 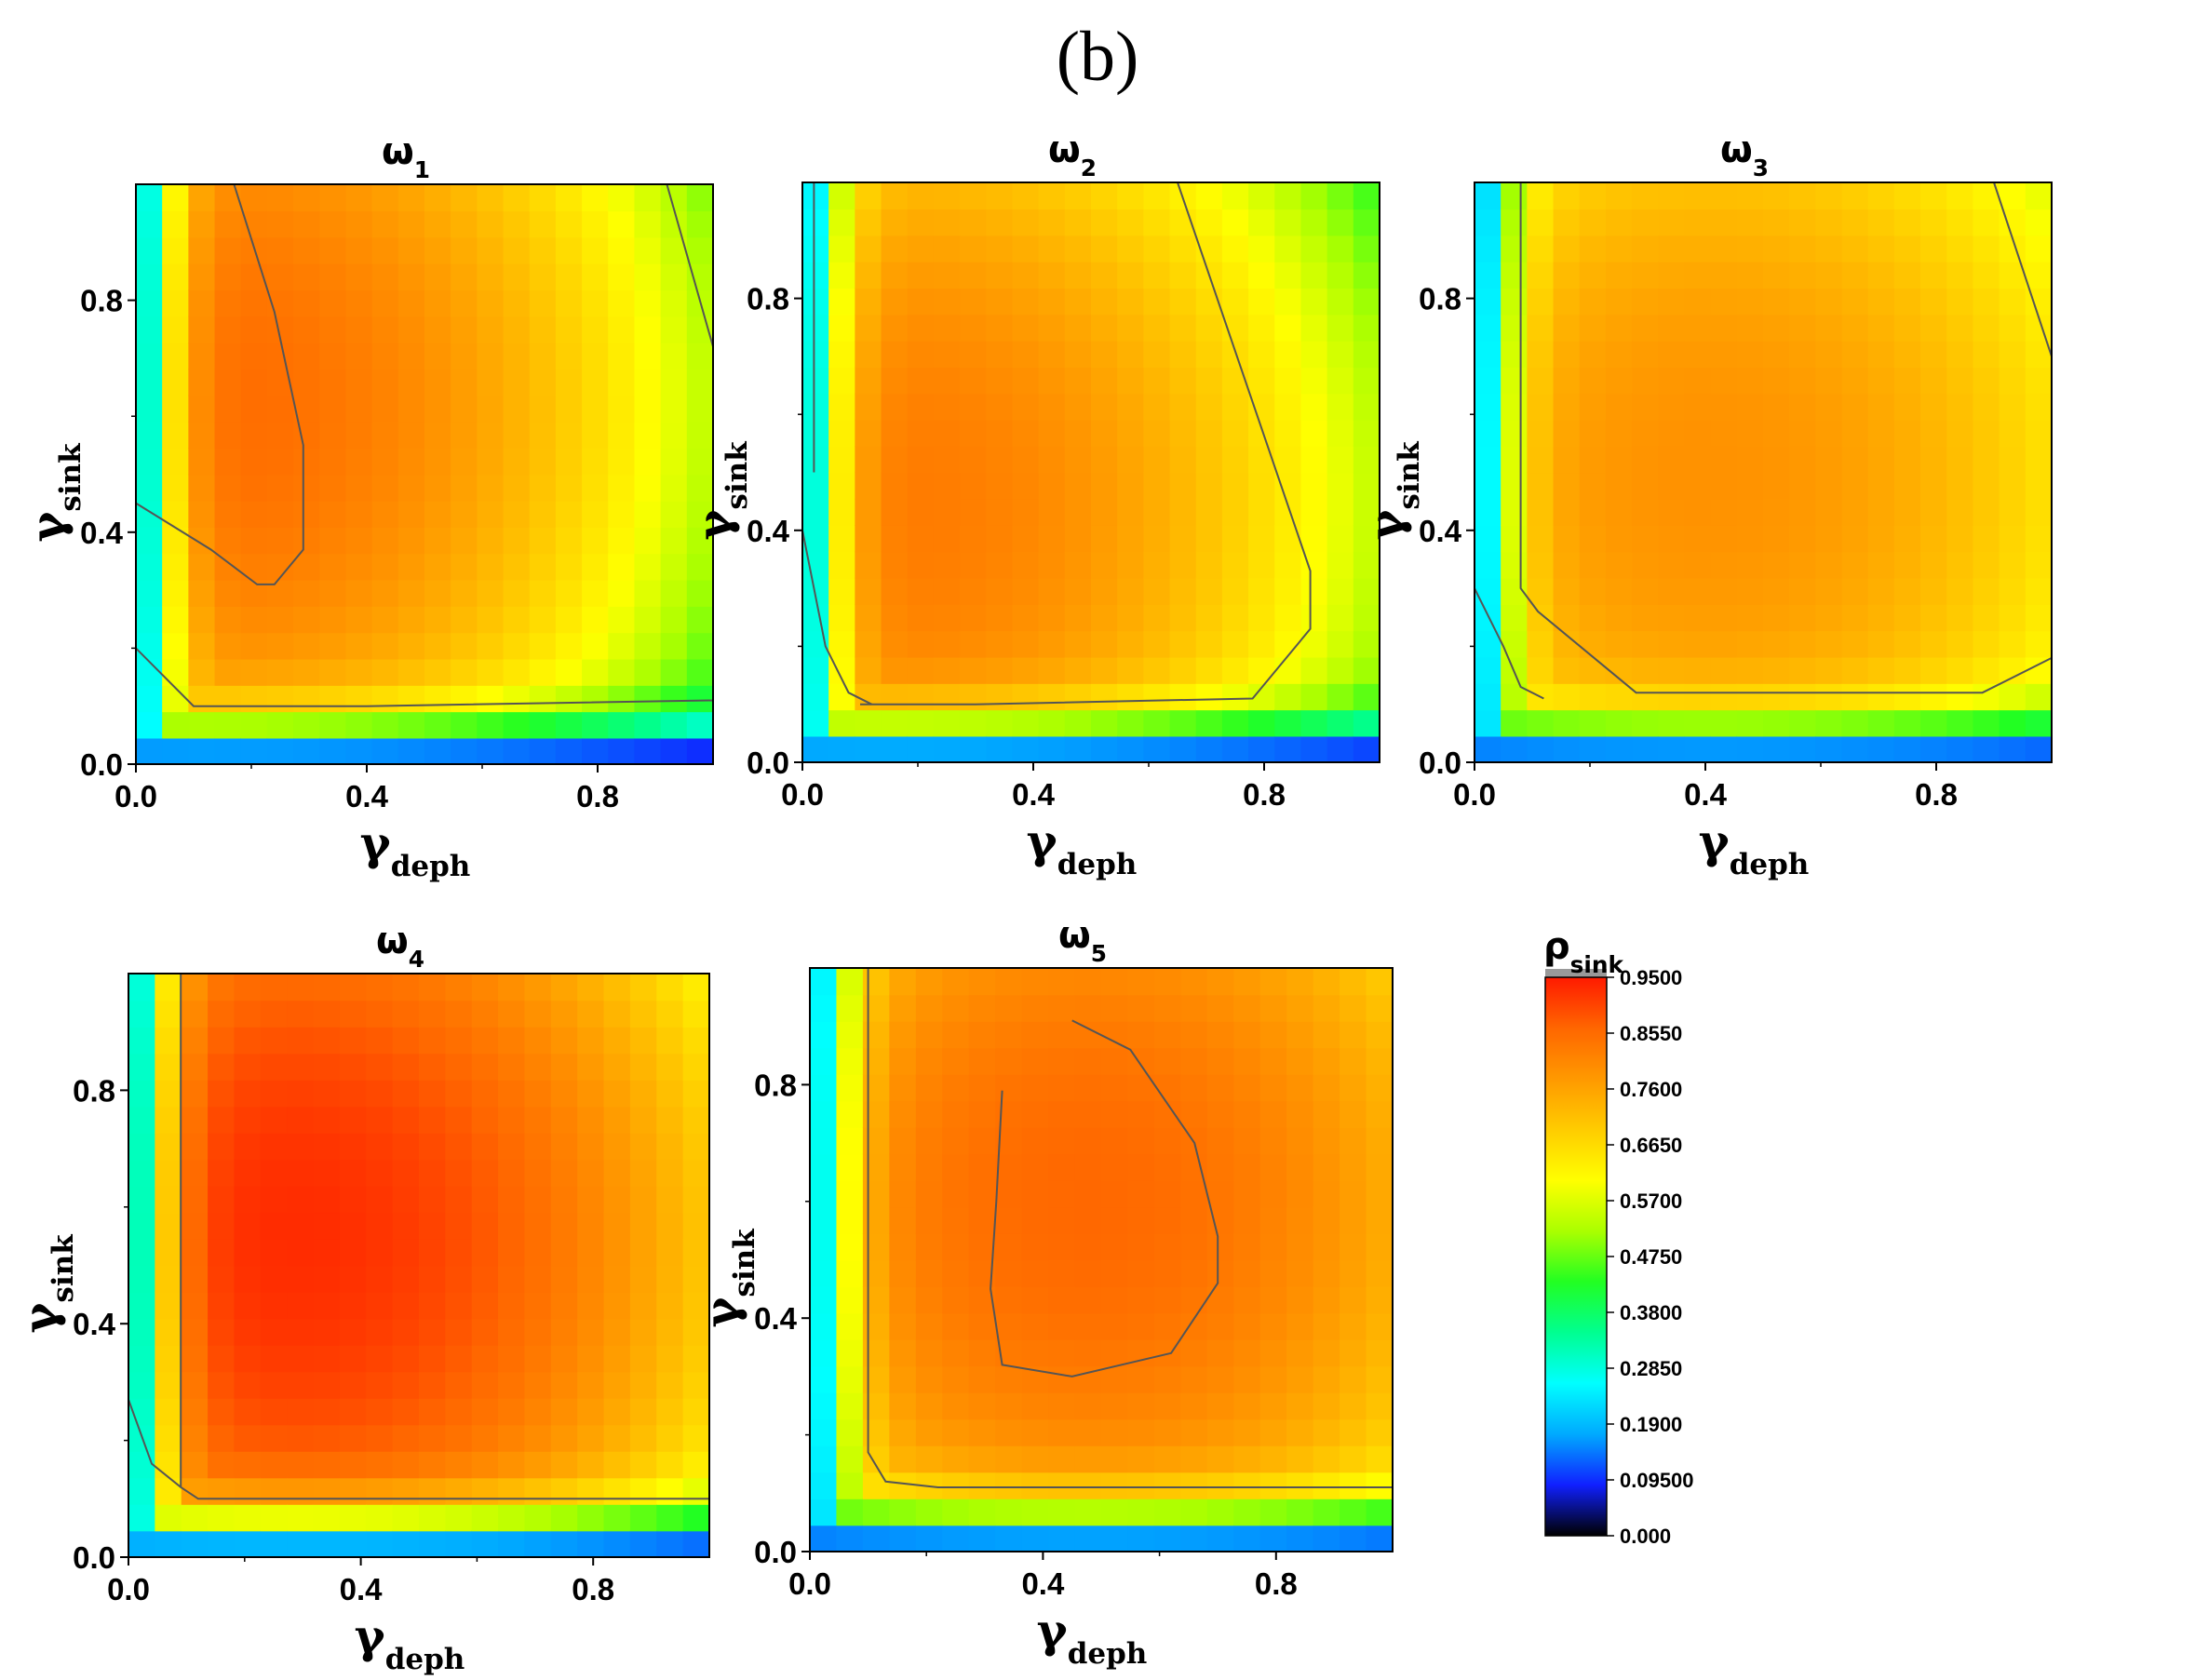 I want to click on colorbar-label-subscript: sink, so click(x=1597, y=964).